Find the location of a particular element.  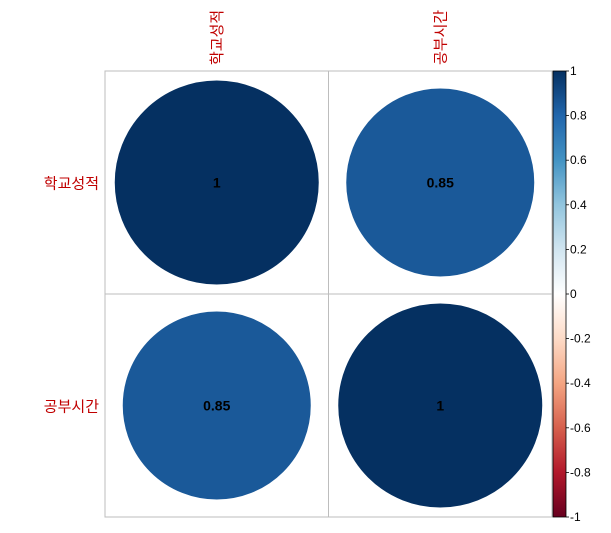

row-label-0: 학교성적 is located at coordinates (71, 184).